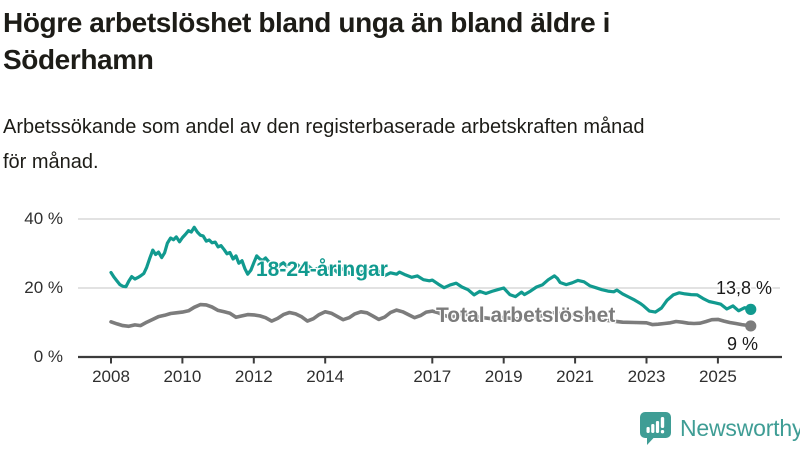  I want to click on title-line-2: Söderhamn, so click(78, 59).